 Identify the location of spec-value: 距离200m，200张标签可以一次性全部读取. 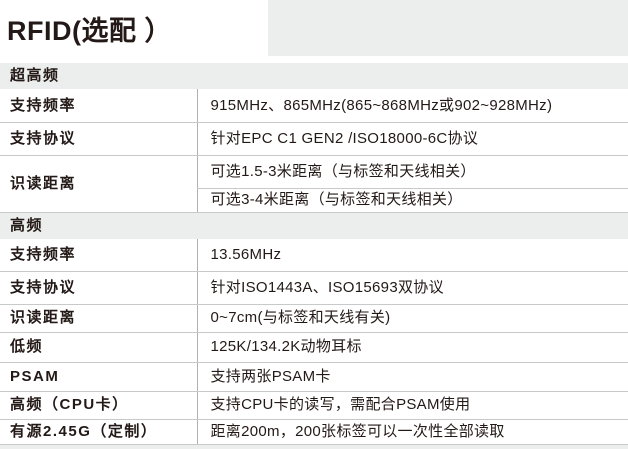
(412, 432).